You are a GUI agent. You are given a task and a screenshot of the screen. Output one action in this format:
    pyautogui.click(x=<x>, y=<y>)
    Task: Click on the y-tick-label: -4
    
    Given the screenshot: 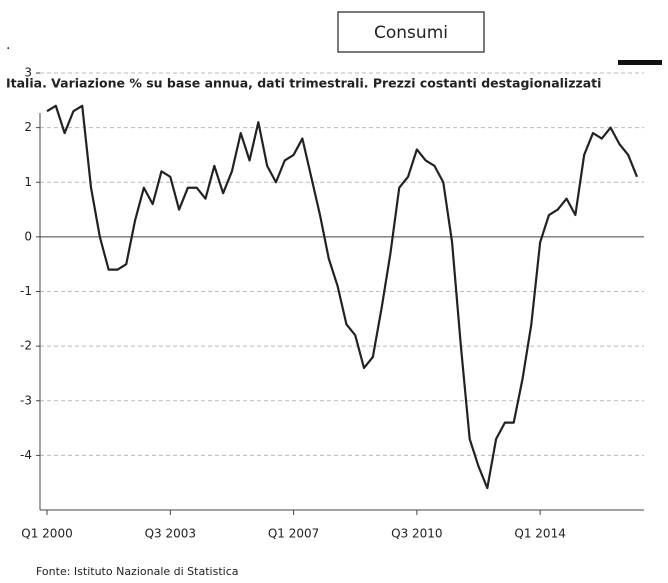 What is the action you would take?
    pyautogui.click(x=26, y=455)
    